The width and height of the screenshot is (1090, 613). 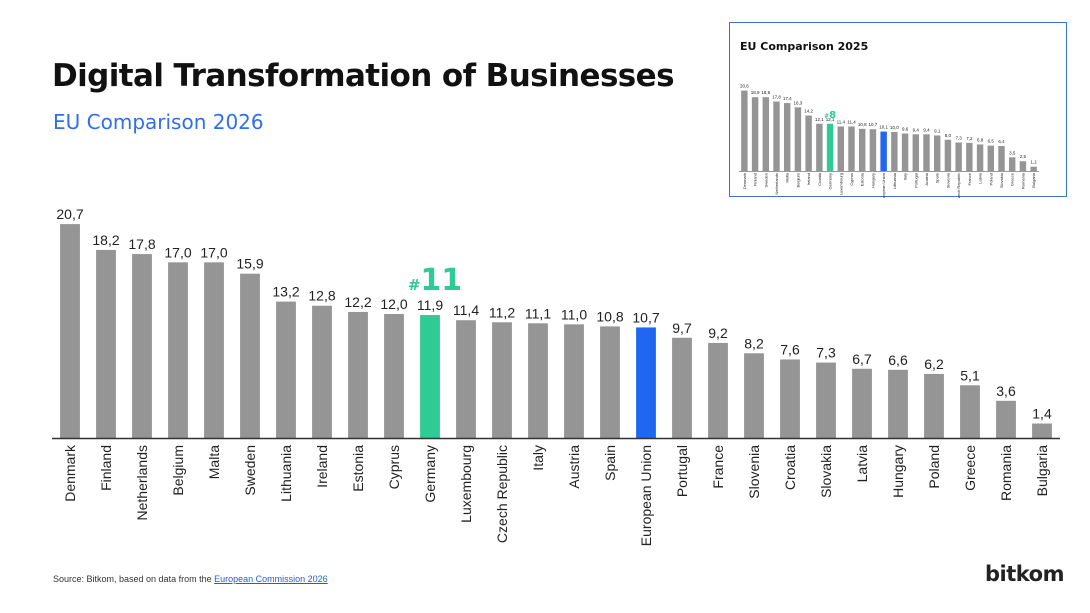 I want to click on value-label-czech-republic: 11,2, so click(x=502, y=312).